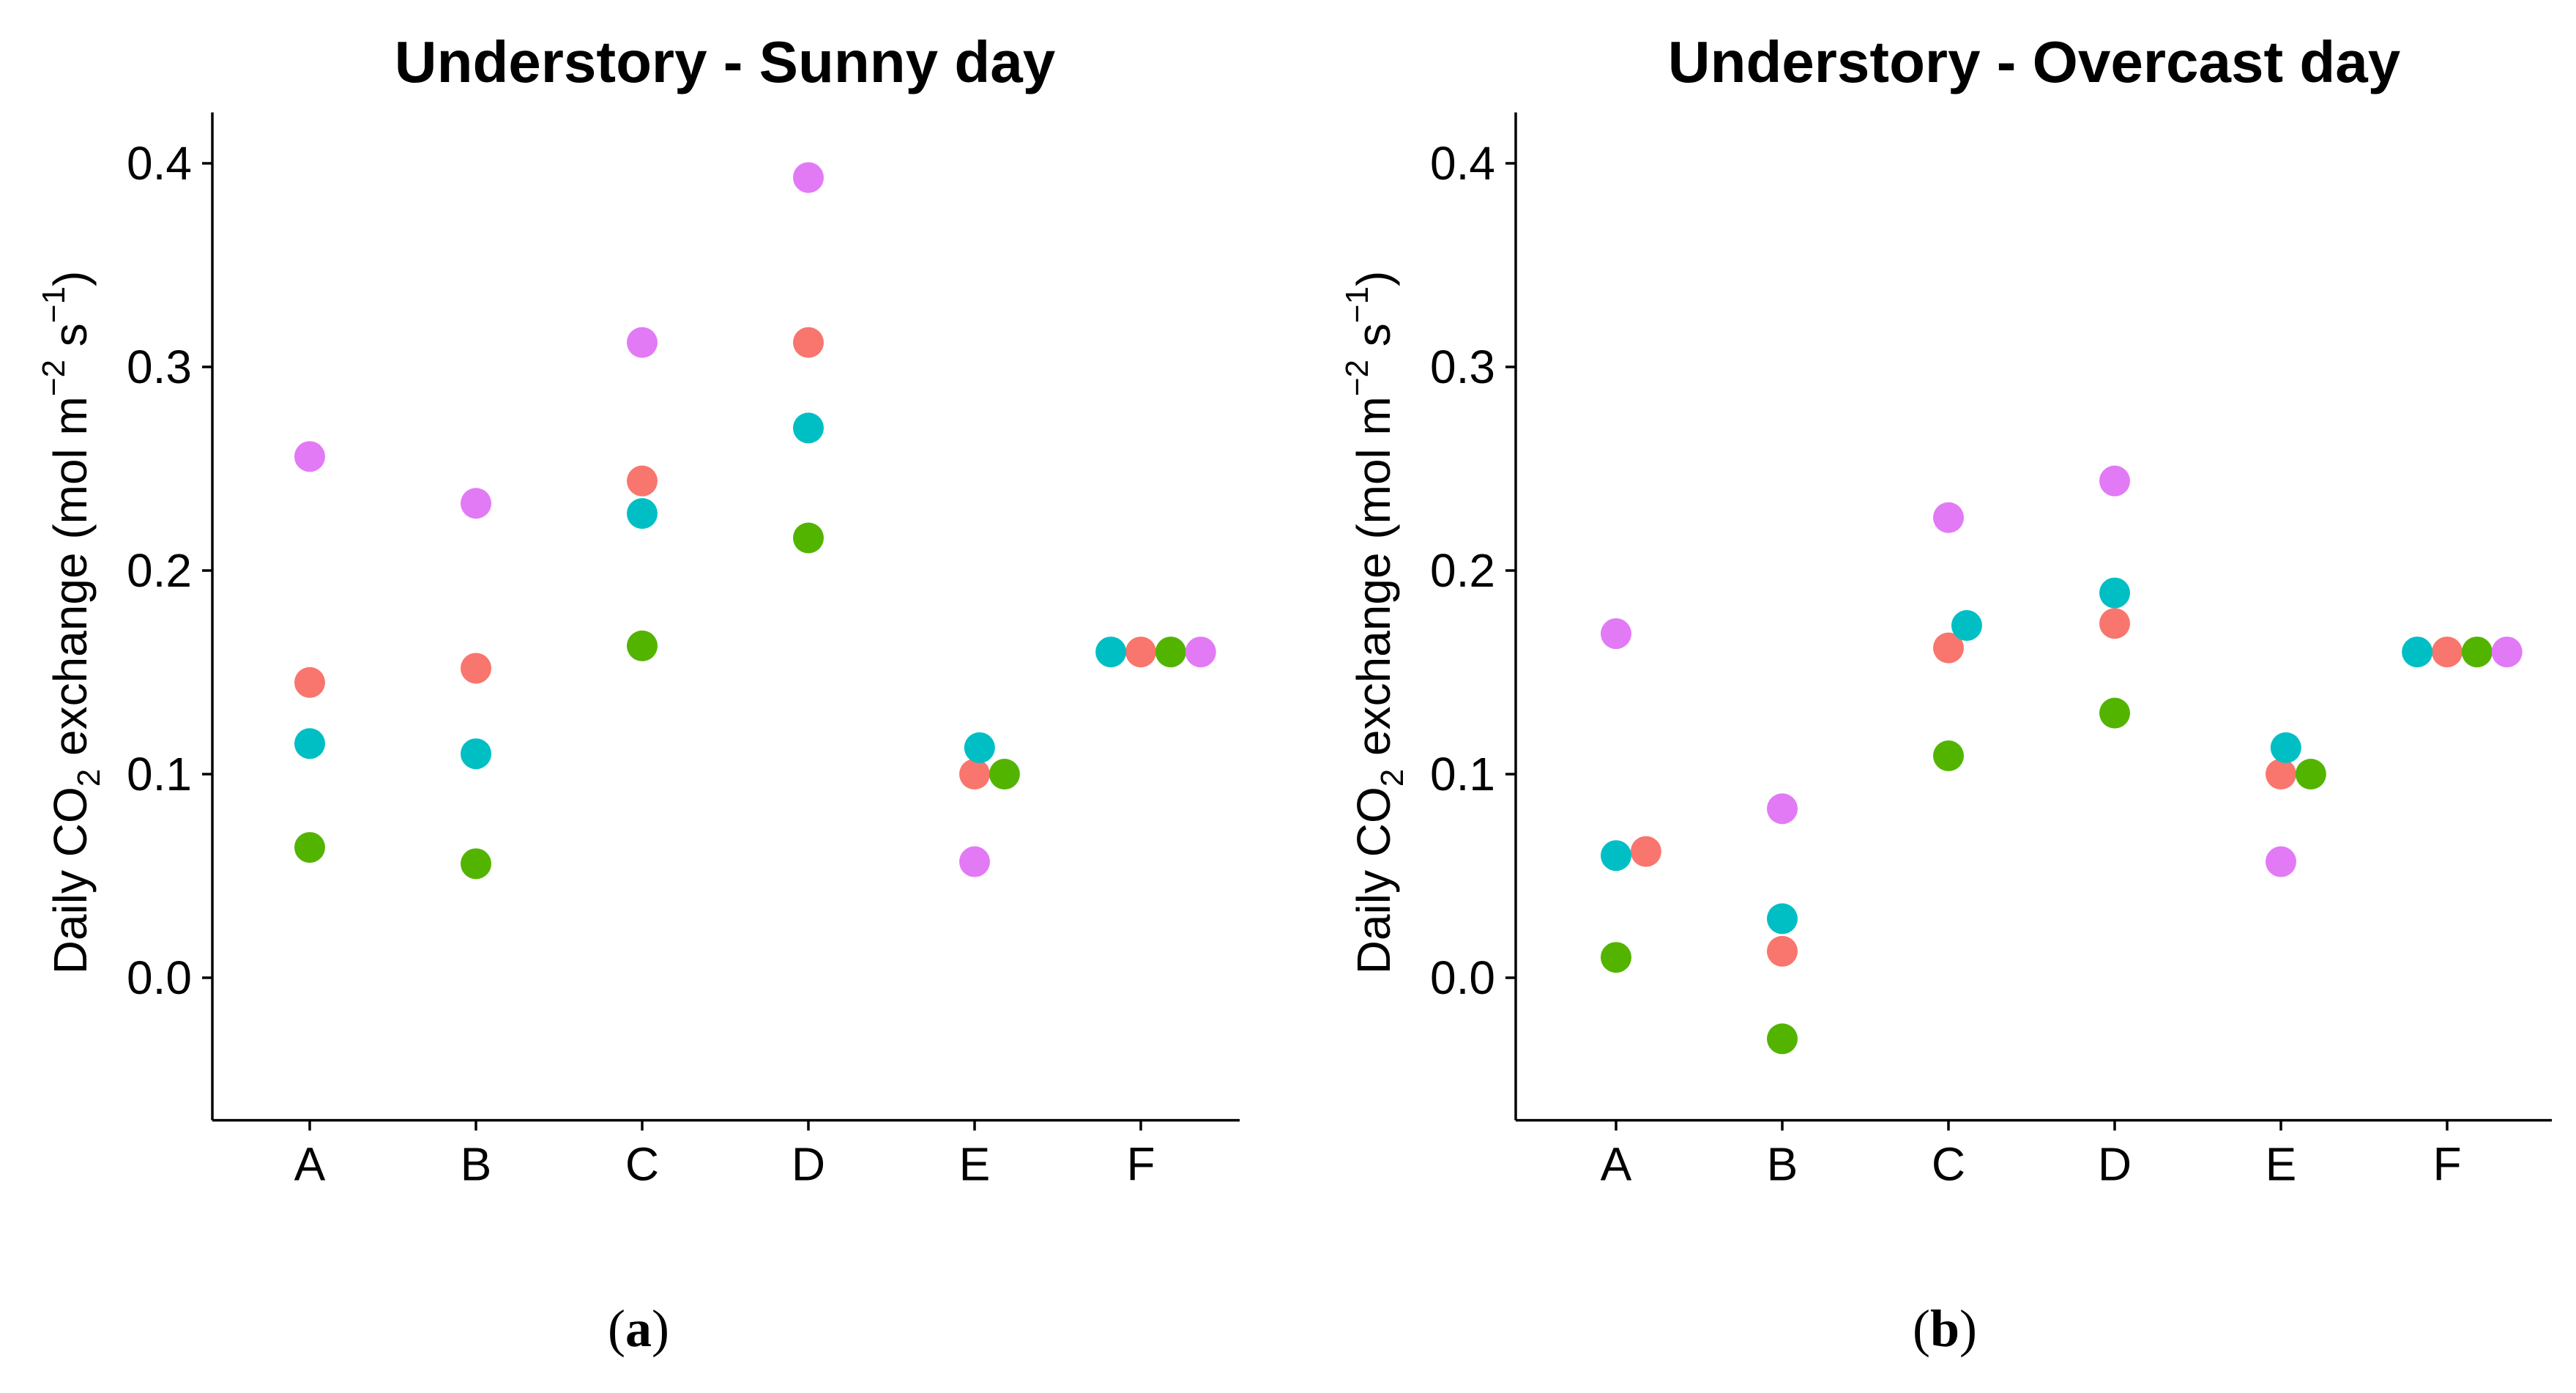  I want to click on panel-label: (b), so click(1945, 1328).